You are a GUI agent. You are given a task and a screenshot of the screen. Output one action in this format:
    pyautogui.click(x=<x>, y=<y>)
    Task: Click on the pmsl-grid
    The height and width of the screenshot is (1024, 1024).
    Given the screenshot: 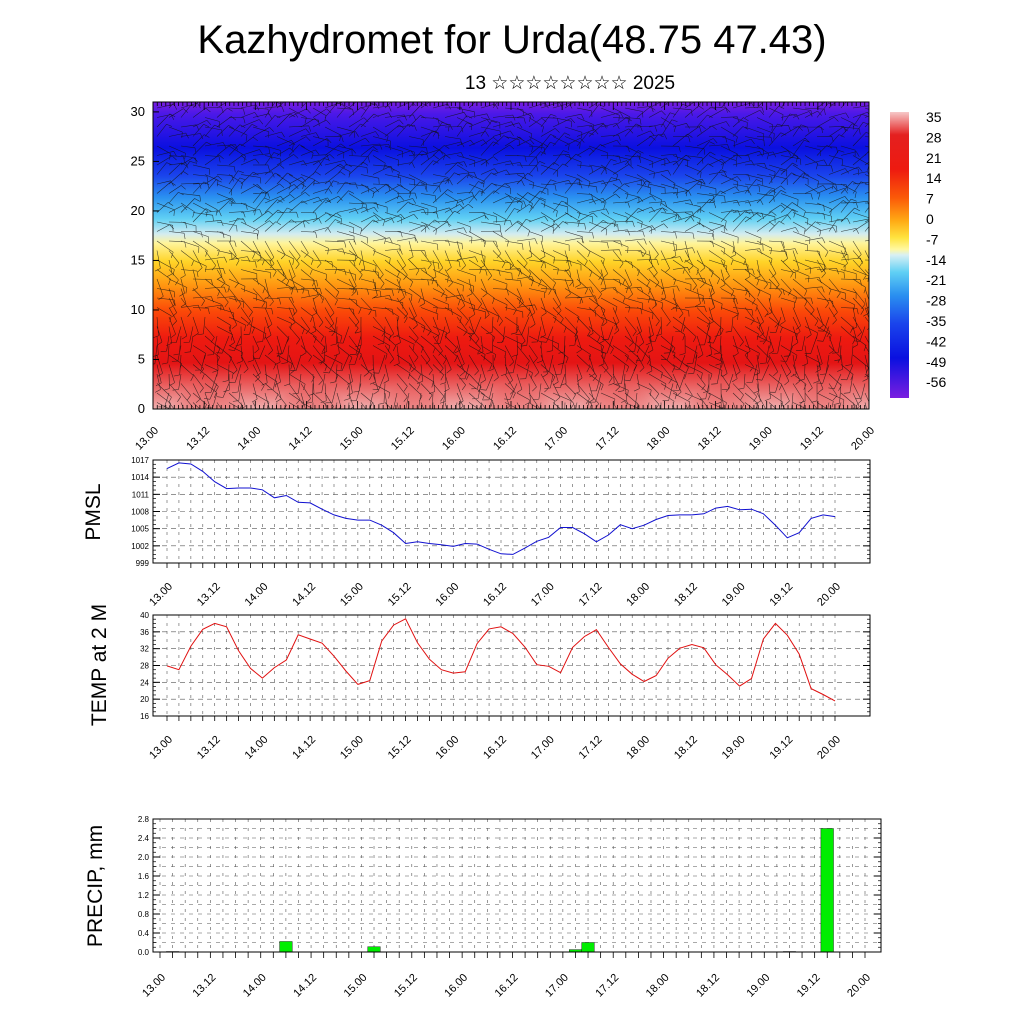 What is the action you would take?
    pyautogui.click(x=511, y=511)
    